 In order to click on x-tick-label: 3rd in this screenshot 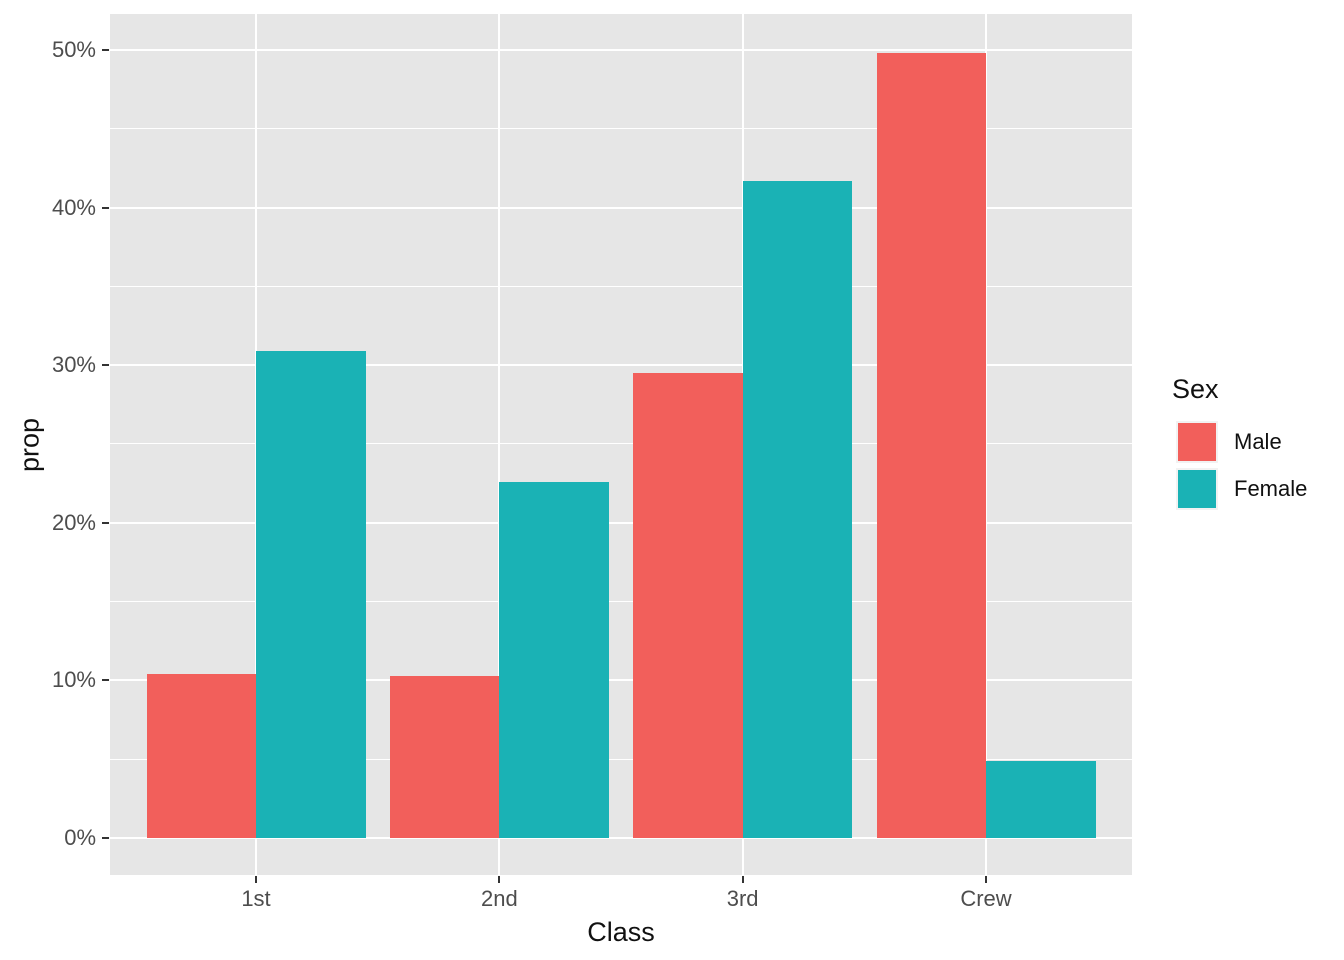, I will do `click(742, 898)`.